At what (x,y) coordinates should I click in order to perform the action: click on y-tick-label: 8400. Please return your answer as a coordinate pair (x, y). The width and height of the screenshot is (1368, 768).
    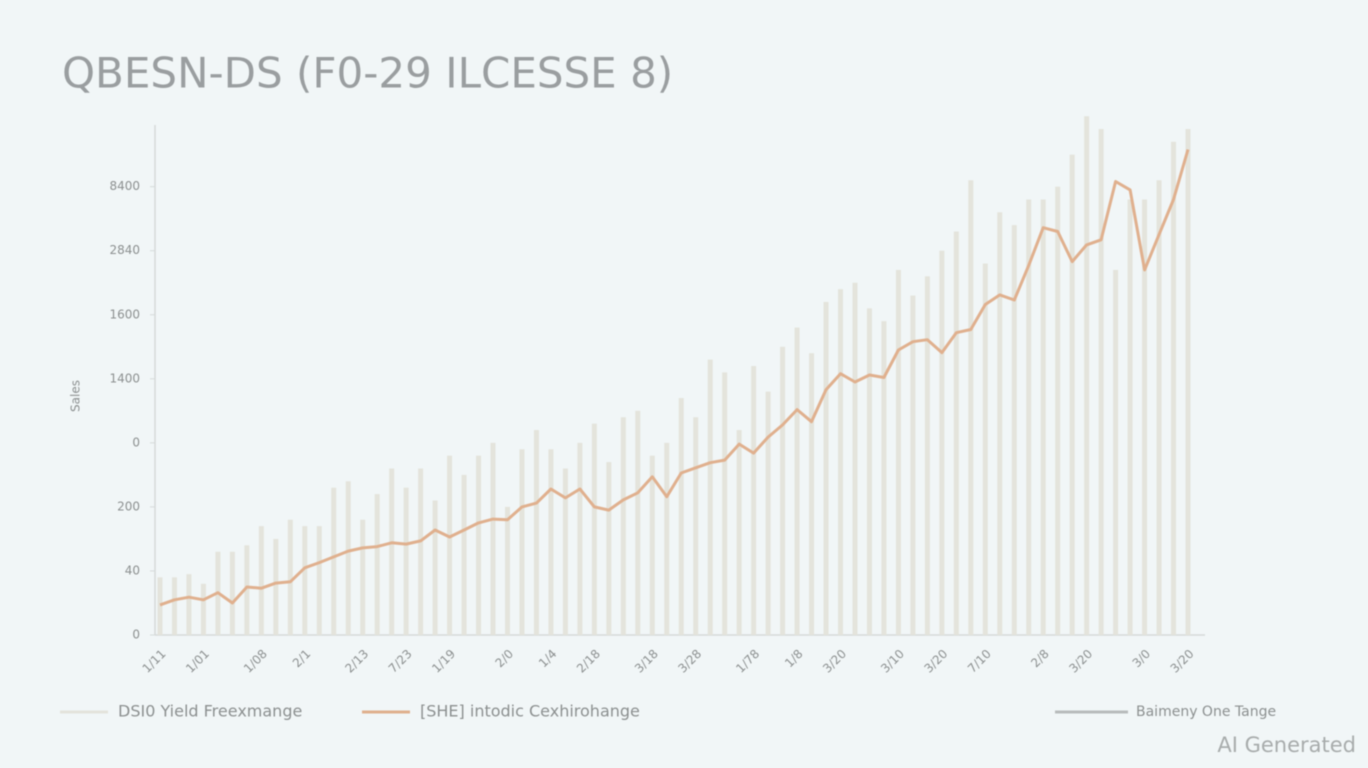
    Looking at the image, I should click on (124, 186).